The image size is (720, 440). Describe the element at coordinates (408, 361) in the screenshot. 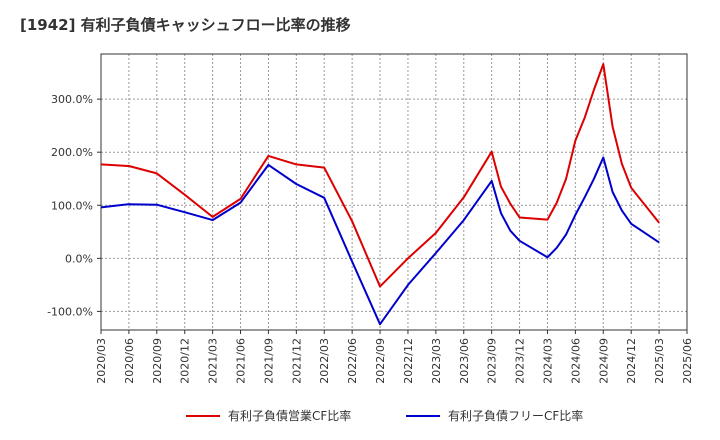

I see `x-tick-label: 2022/12` at that location.